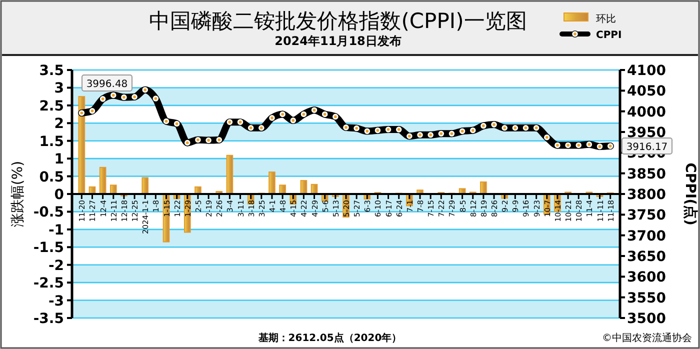 The height and width of the screenshot is (349, 700). I want to click on y-axis-title: 涨跌幅(%), so click(18, 194).